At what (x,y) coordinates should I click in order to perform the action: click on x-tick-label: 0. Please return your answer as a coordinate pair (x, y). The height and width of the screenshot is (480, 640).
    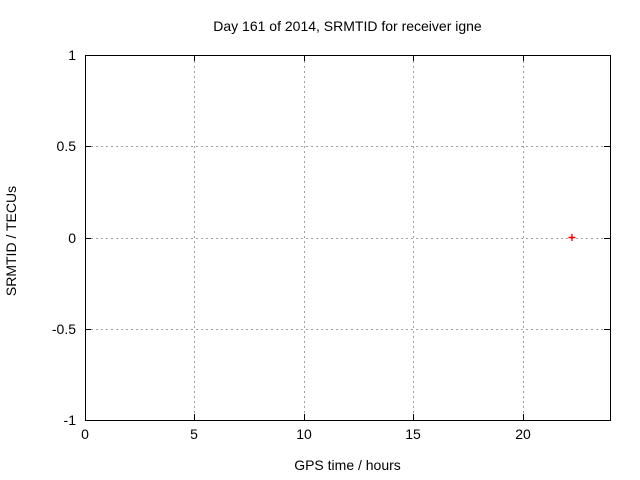
    Looking at the image, I should click on (85, 434).